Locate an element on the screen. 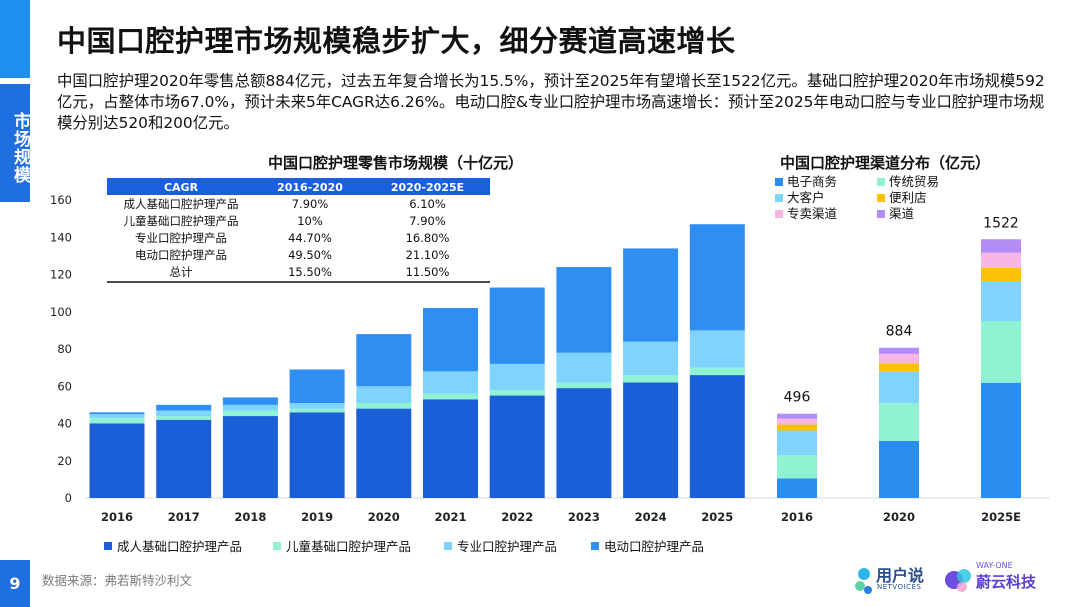 The height and width of the screenshot is (607, 1080). legend-label: 儿童基础口腔护理产品 is located at coordinates (348, 546).